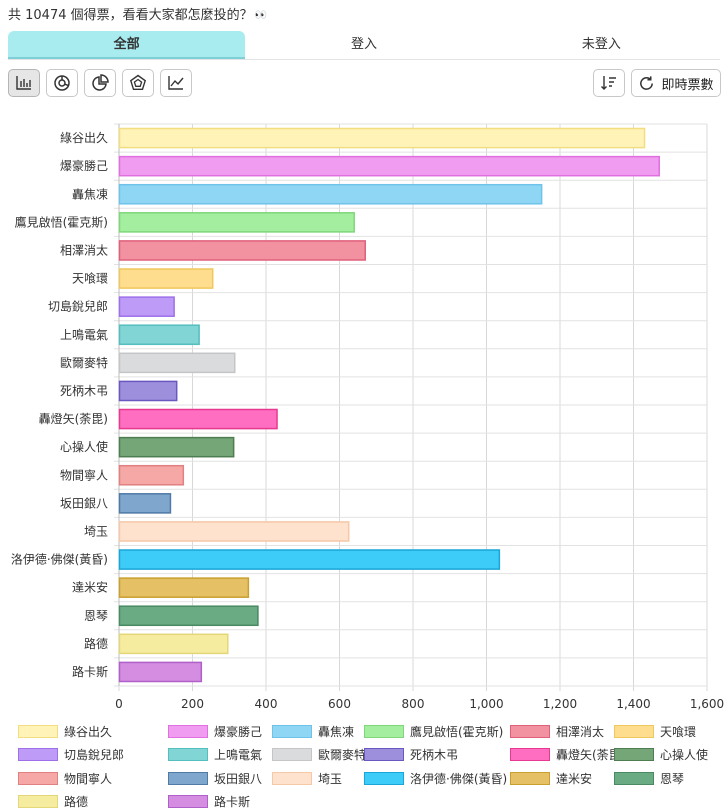 The height and width of the screenshot is (812, 728). Describe the element at coordinates (601, 44) in the screenshot. I see `tab-not-logged-in: 未登入` at that location.